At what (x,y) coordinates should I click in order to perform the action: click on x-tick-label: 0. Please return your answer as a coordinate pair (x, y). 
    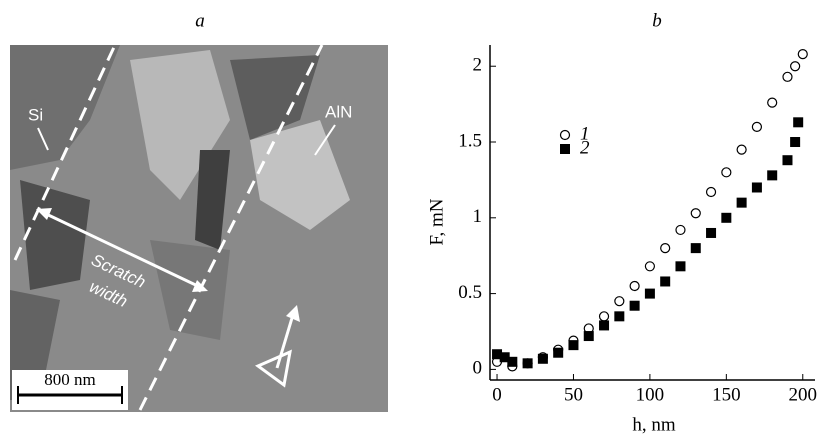
    Looking at the image, I should click on (497, 394).